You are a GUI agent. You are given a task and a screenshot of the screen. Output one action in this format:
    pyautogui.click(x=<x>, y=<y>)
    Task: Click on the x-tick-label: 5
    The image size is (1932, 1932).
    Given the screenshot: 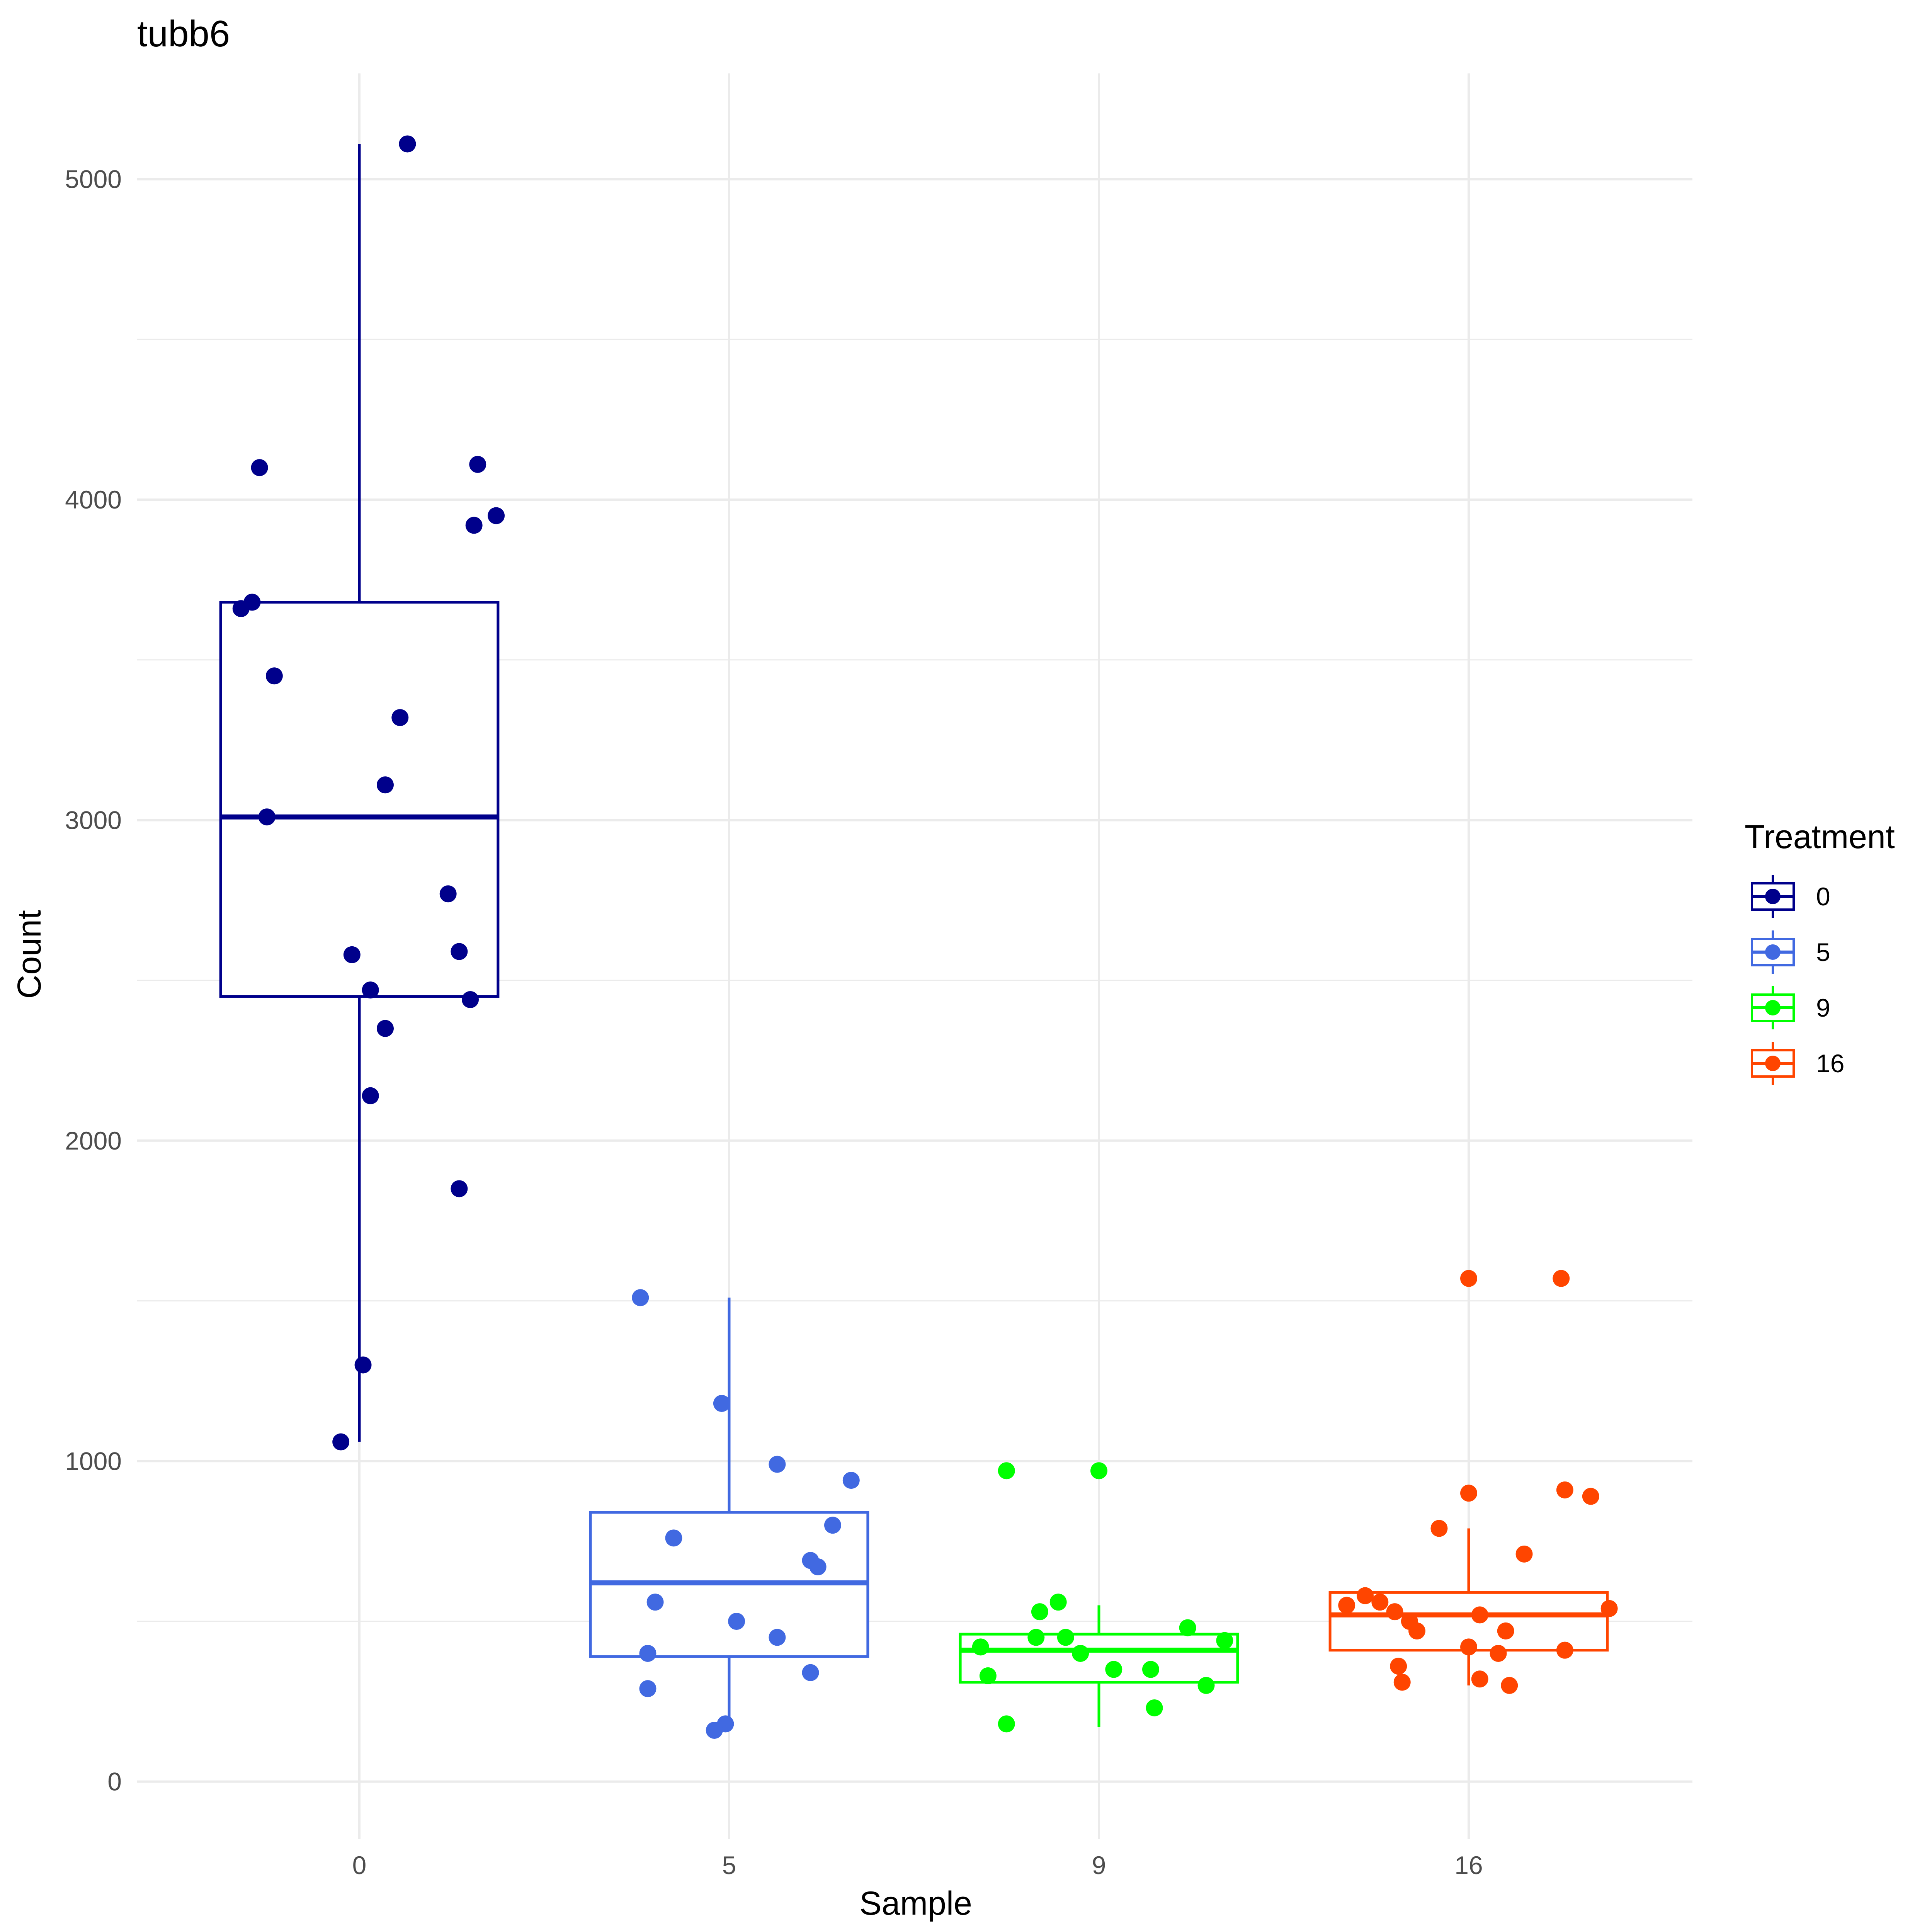 What is the action you would take?
    pyautogui.click(x=729, y=1865)
    